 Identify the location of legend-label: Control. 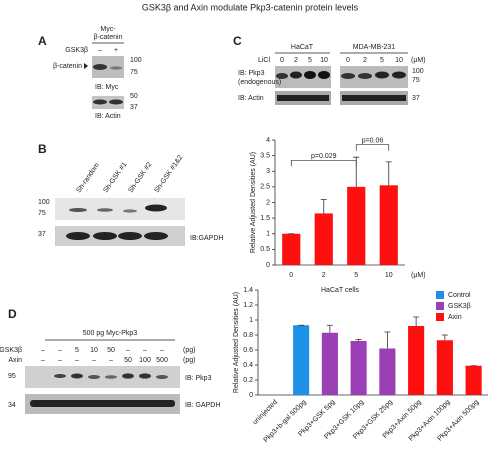
(459, 295).